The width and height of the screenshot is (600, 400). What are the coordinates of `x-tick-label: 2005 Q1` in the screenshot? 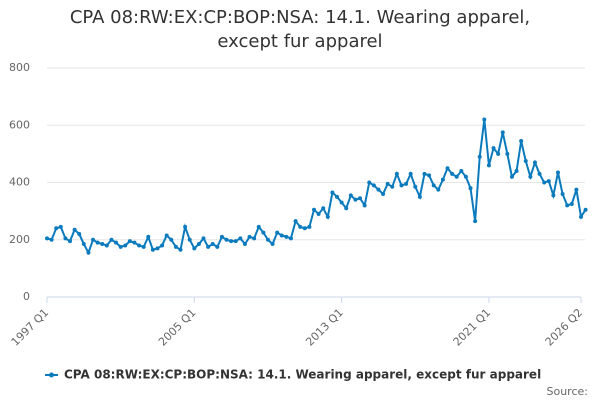 It's located at (177, 327).